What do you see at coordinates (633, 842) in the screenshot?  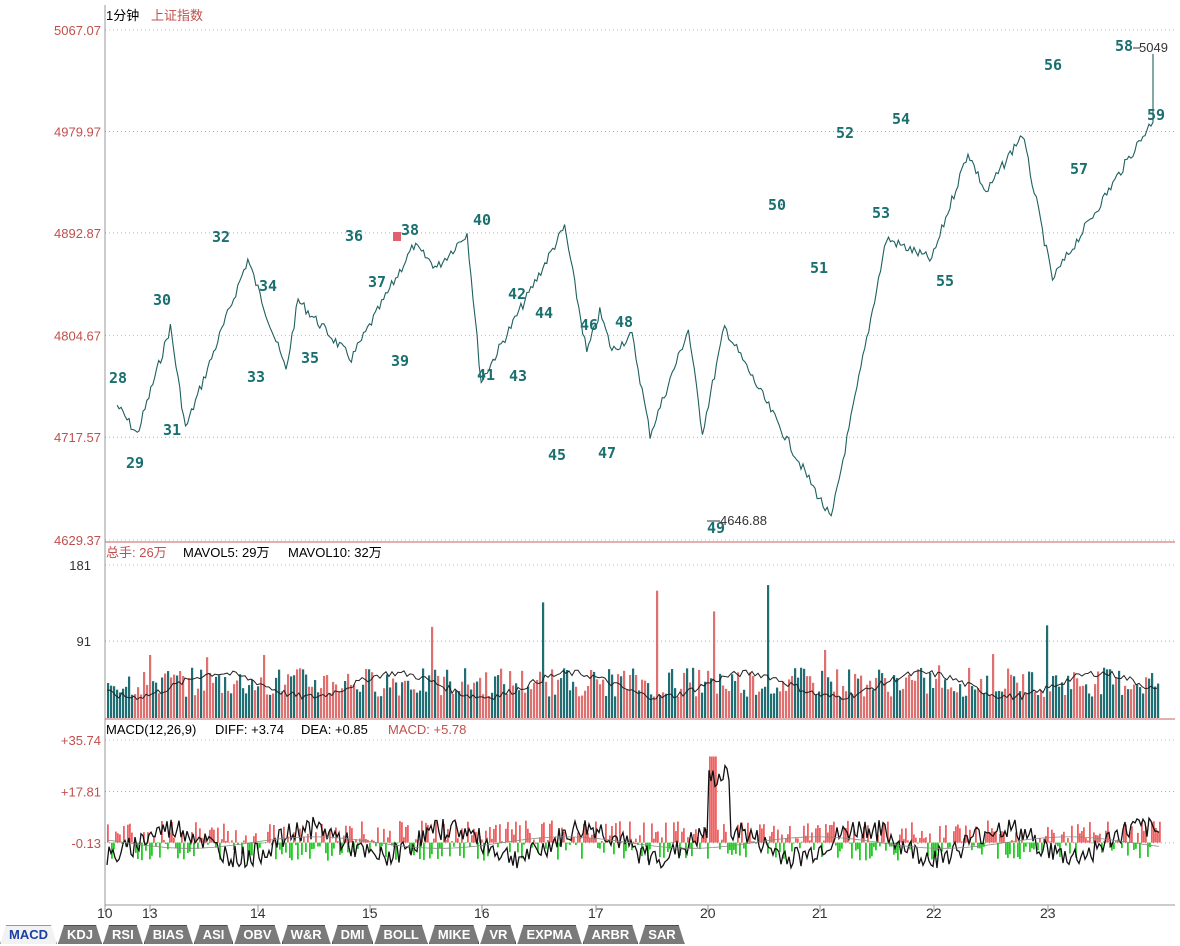 I see `dea-line` at bounding box center [633, 842].